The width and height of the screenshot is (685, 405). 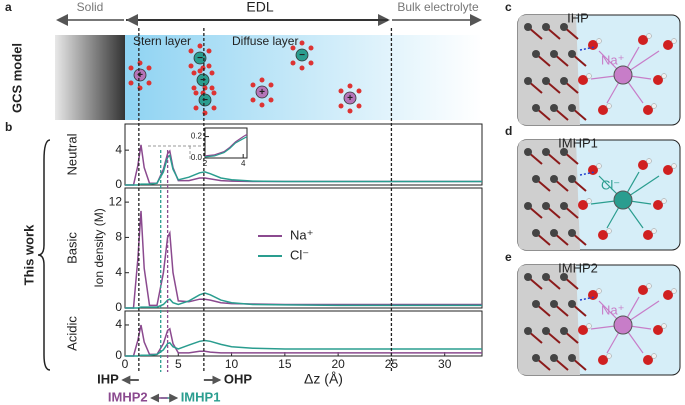 What do you see at coordinates (178, 364) in the screenshot?
I see `x-tick-label: 5` at bounding box center [178, 364].